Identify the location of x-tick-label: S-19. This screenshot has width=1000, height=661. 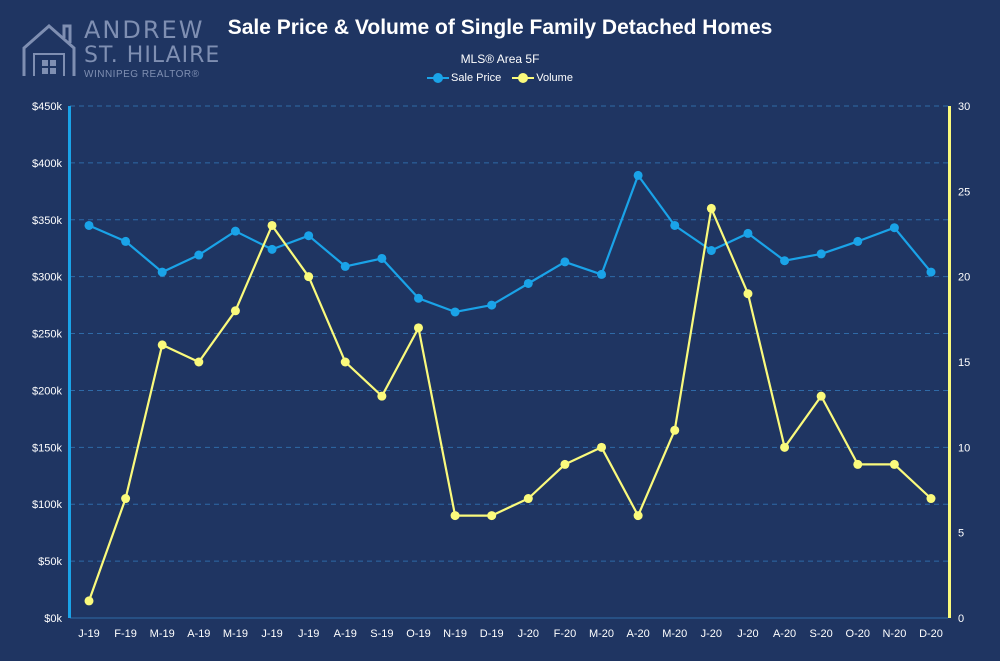
(381, 634).